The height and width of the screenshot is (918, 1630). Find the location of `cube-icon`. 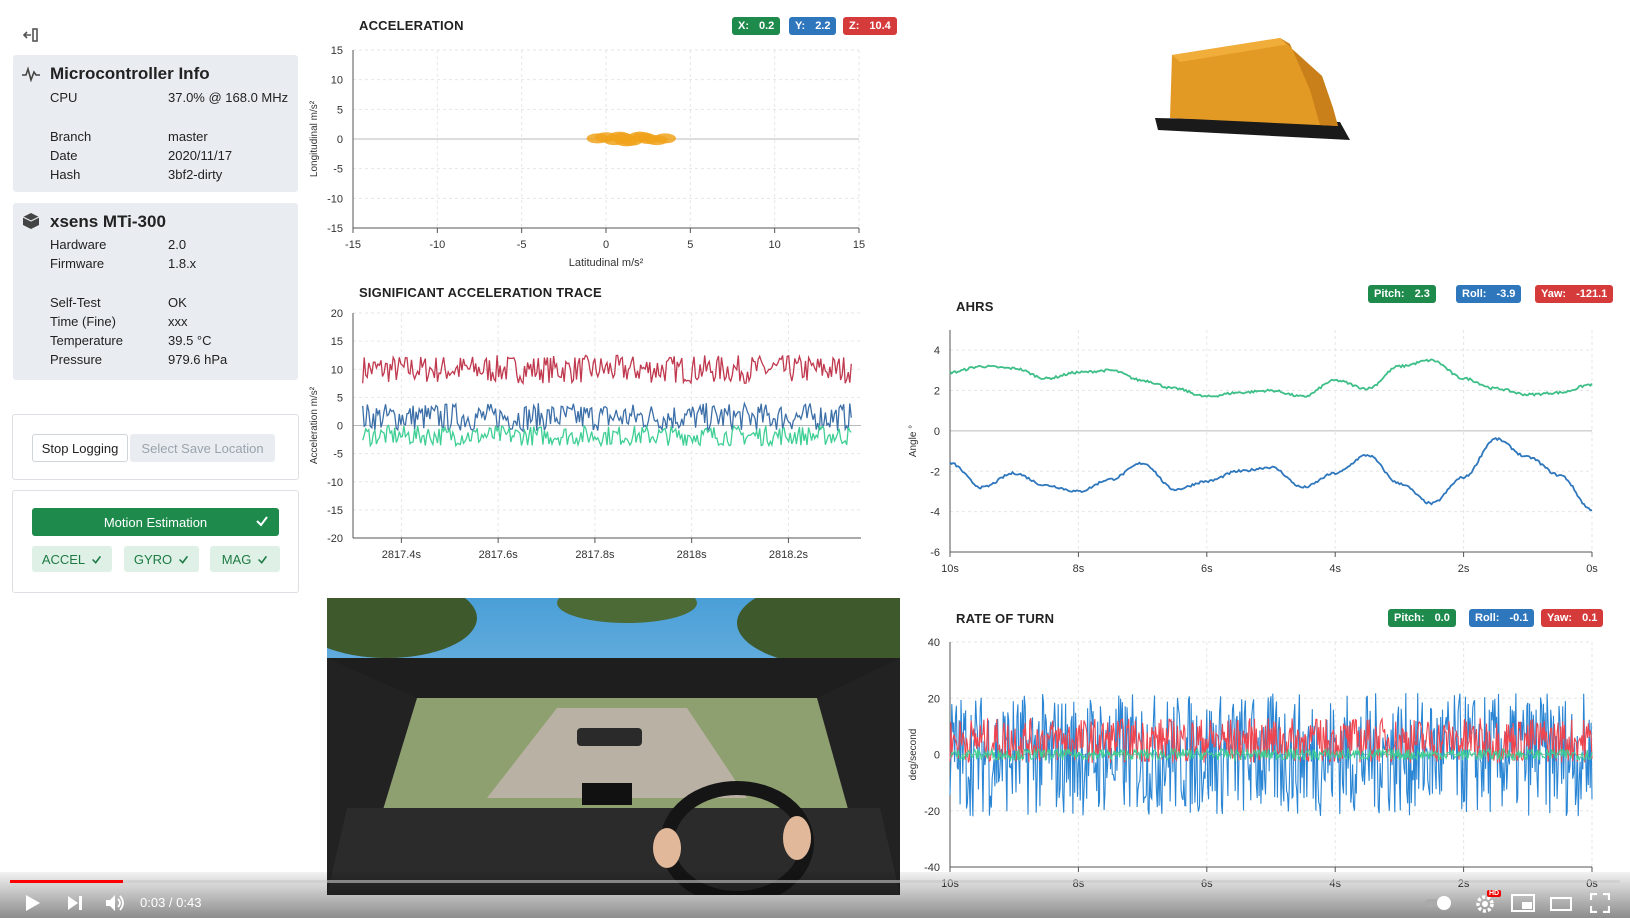

cube-icon is located at coordinates (31, 223).